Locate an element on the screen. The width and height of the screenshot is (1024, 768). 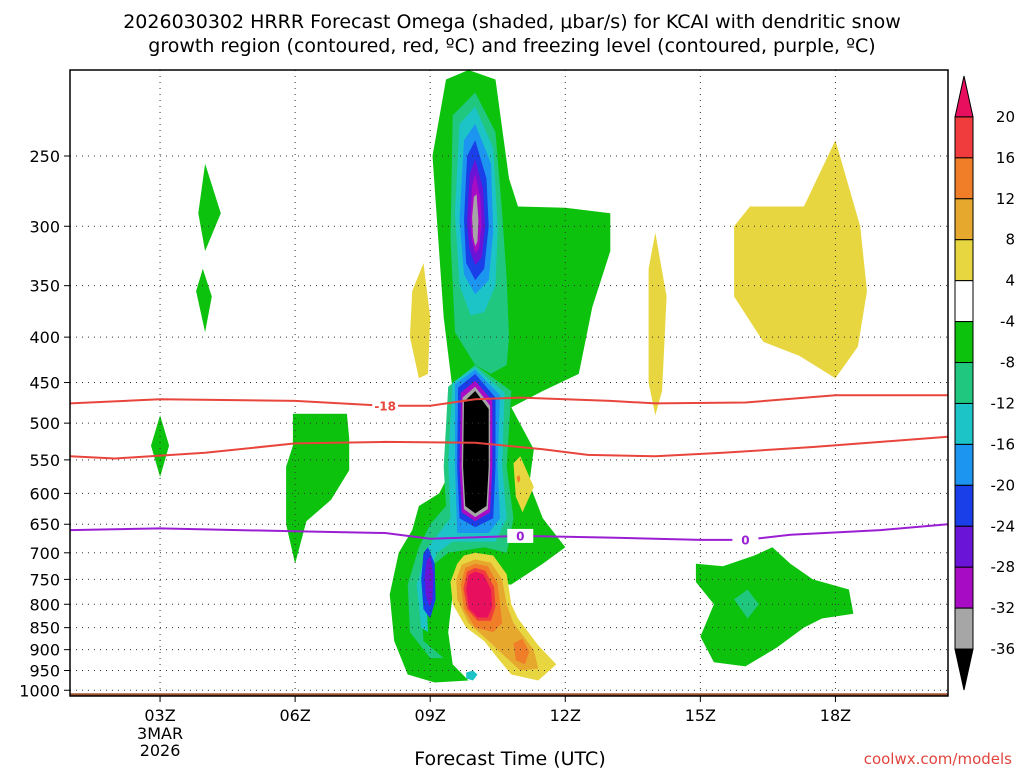
y-tick-label: 950 is located at coordinates (44, 670).